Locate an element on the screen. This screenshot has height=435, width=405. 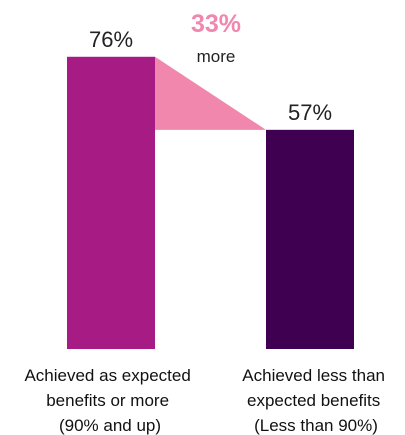
category-label-line: (Less than 90%) is located at coordinates (316, 425).